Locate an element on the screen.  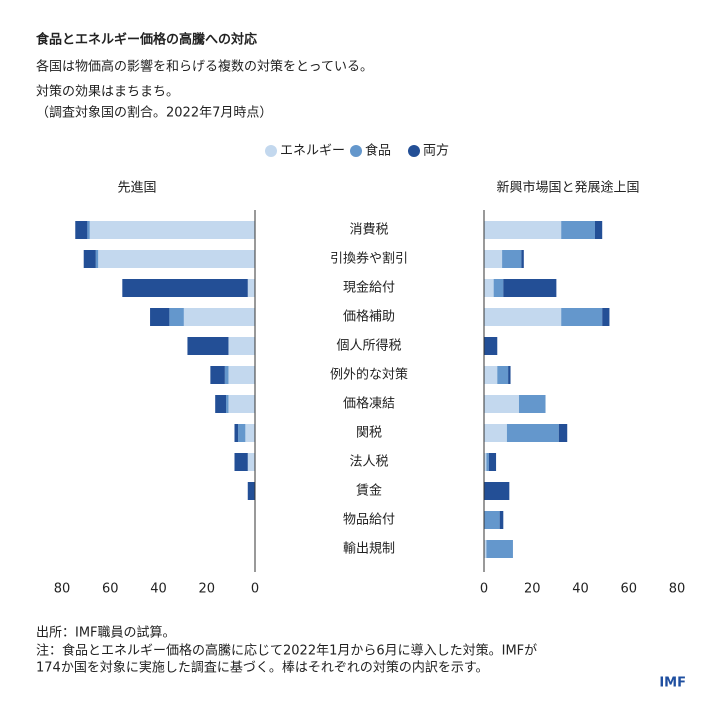
category-label: 現金給付 is located at coordinates (369, 288).